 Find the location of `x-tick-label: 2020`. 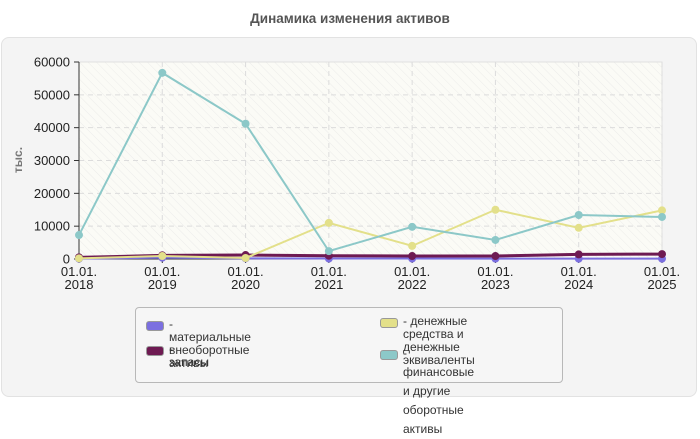

x-tick-label: 2020 is located at coordinates (245, 284).